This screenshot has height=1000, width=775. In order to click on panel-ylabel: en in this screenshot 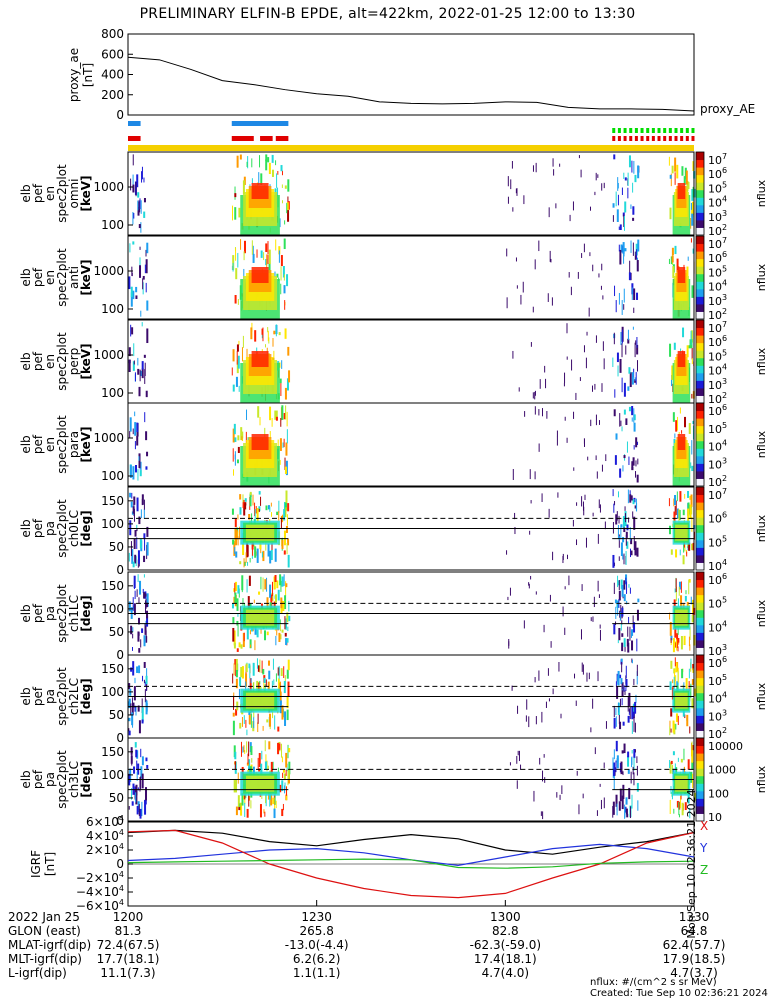, I will do `click(50, 193)`.